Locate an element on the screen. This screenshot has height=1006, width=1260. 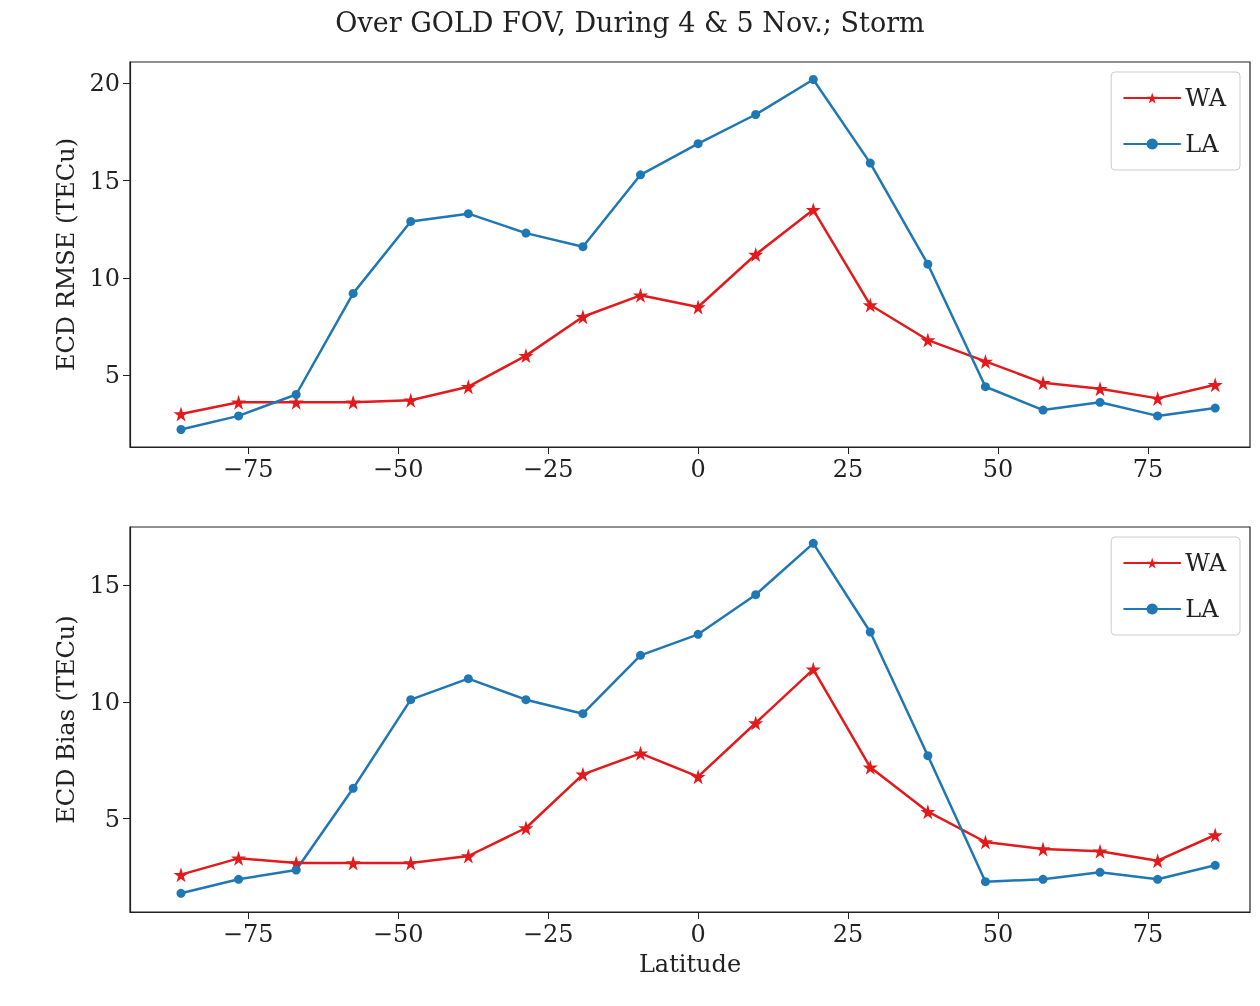
chart-title: Over GOLD FOV, During 4 & 5 Nov.; Storm is located at coordinates (630, 22).